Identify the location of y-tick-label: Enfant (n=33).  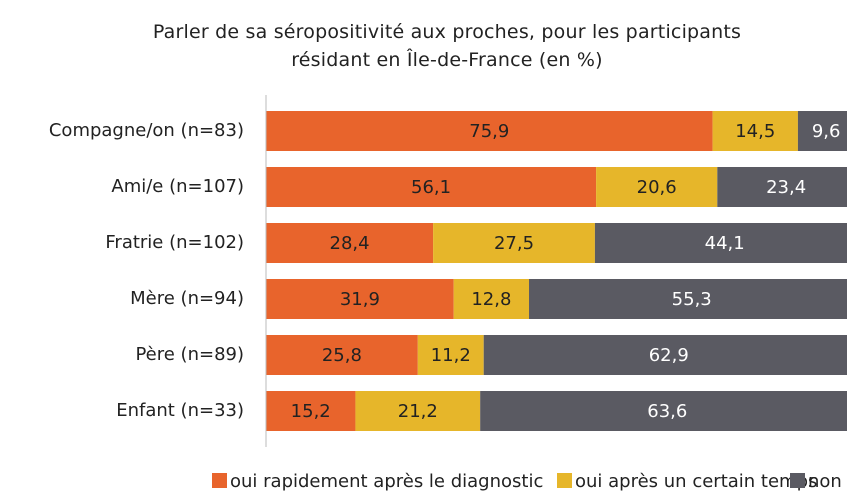
(180, 410).